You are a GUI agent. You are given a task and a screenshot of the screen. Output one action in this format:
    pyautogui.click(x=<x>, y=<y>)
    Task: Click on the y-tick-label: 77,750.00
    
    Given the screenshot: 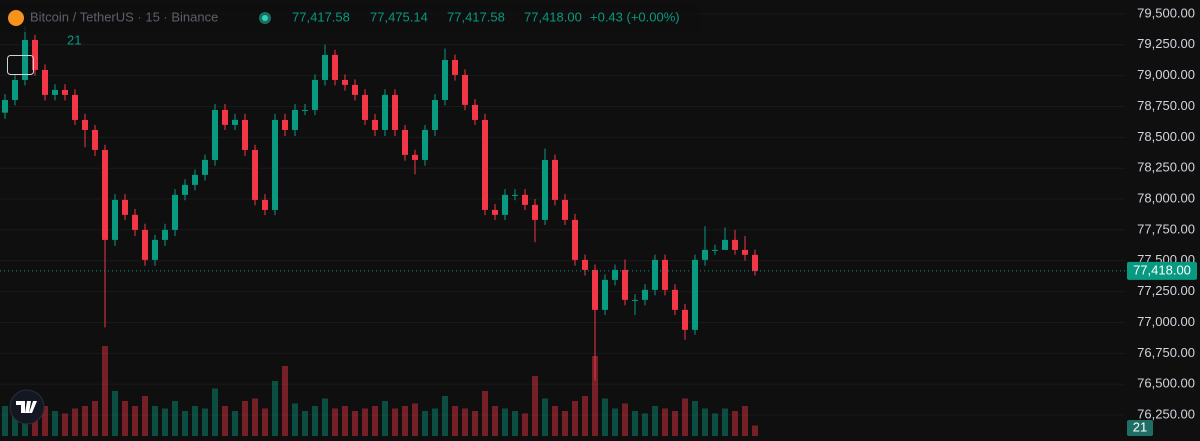 What is the action you would take?
    pyautogui.click(x=1166, y=228)
    